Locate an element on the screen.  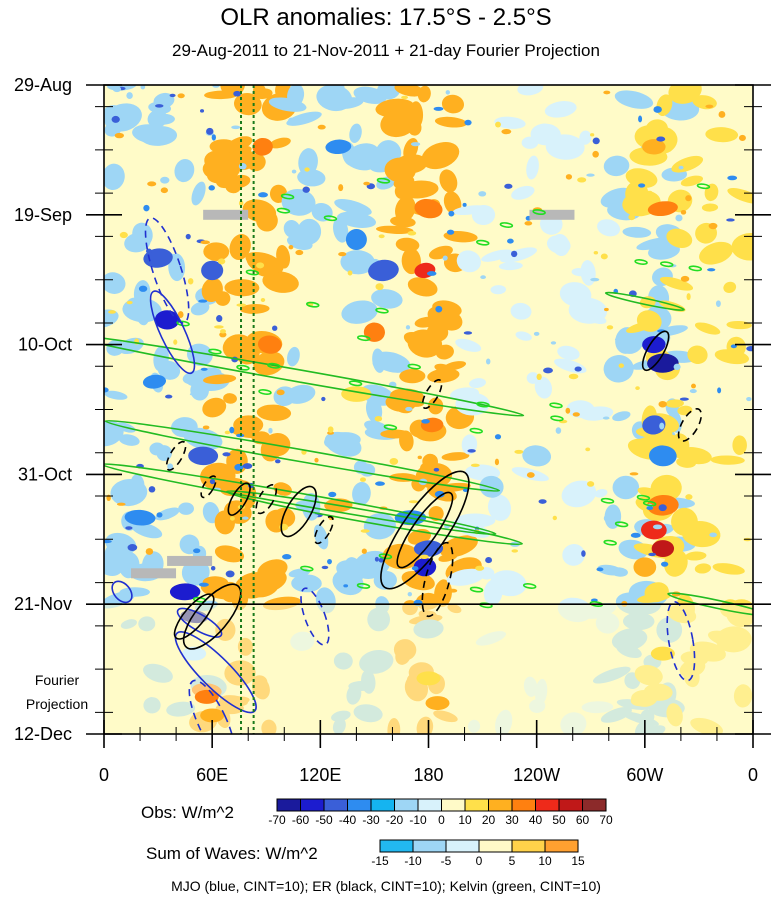
mjo-contour is located at coordinates (681, 641).